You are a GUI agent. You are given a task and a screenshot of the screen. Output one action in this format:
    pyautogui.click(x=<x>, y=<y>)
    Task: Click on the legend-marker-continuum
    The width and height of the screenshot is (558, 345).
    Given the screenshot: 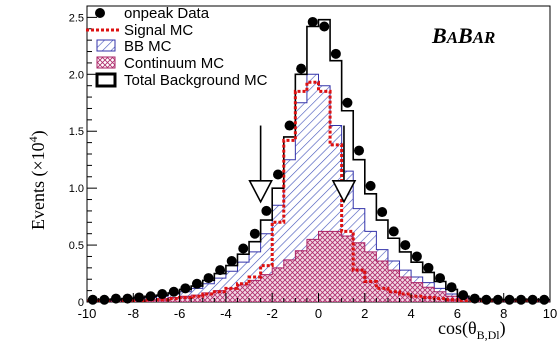 What is the action you would take?
    pyautogui.click(x=106, y=62)
    